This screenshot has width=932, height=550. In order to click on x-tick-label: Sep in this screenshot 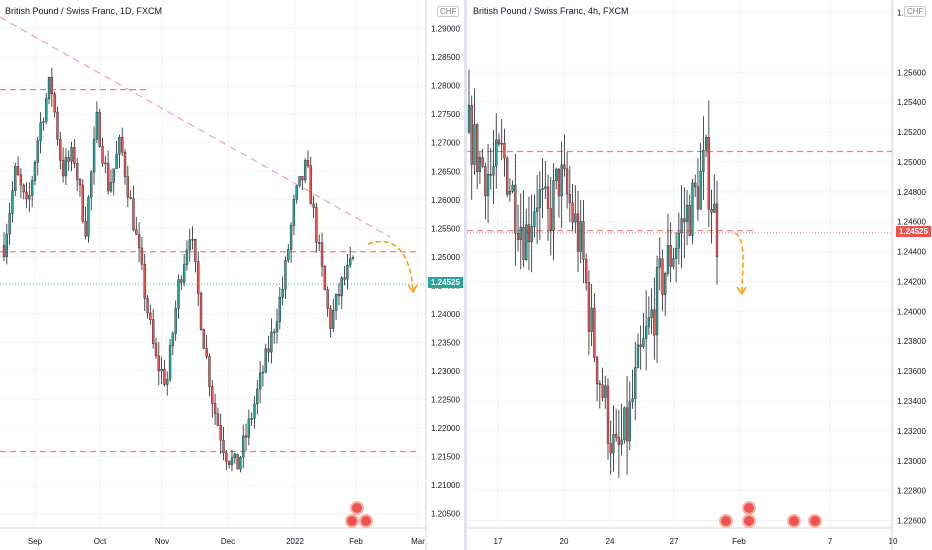, I will do `click(35, 541)`.